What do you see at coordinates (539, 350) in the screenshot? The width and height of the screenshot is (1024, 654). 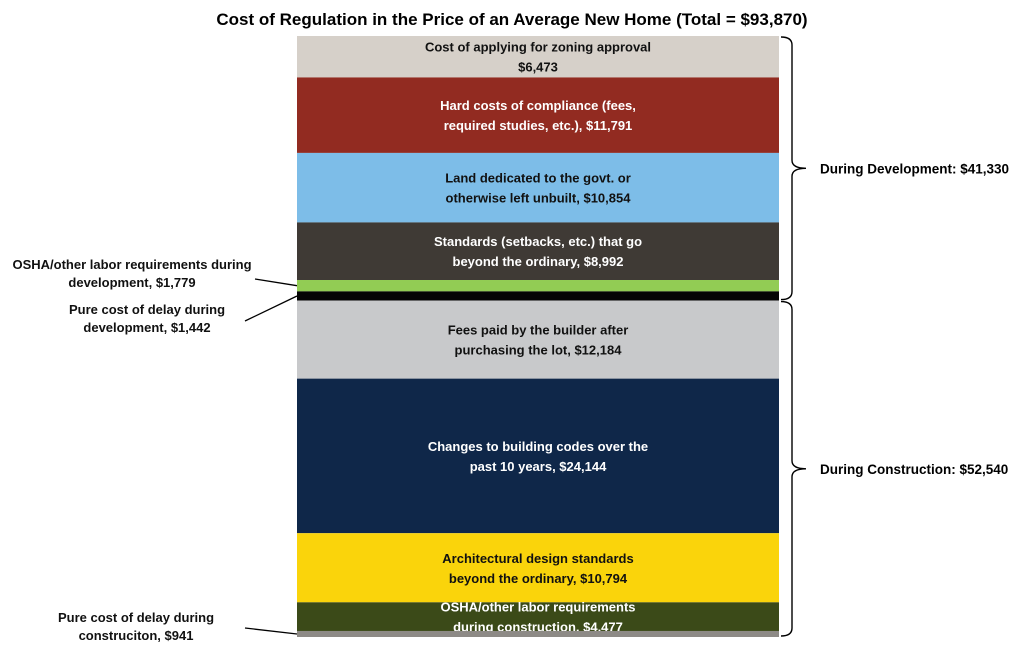 I see `segment-label: purchasing the lot, $12,184` at bounding box center [539, 350].